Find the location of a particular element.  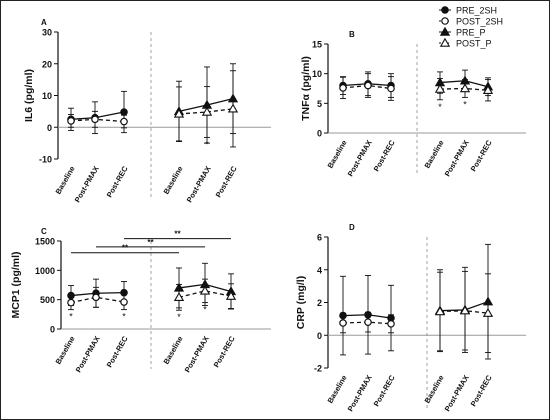

y-tick-label: -10 is located at coordinates (45, 160).